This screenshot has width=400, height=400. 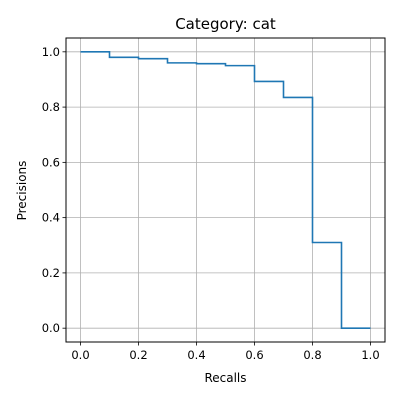 What do you see at coordinates (196, 355) in the screenshot?
I see `x-tick-label: 0.4` at bounding box center [196, 355].